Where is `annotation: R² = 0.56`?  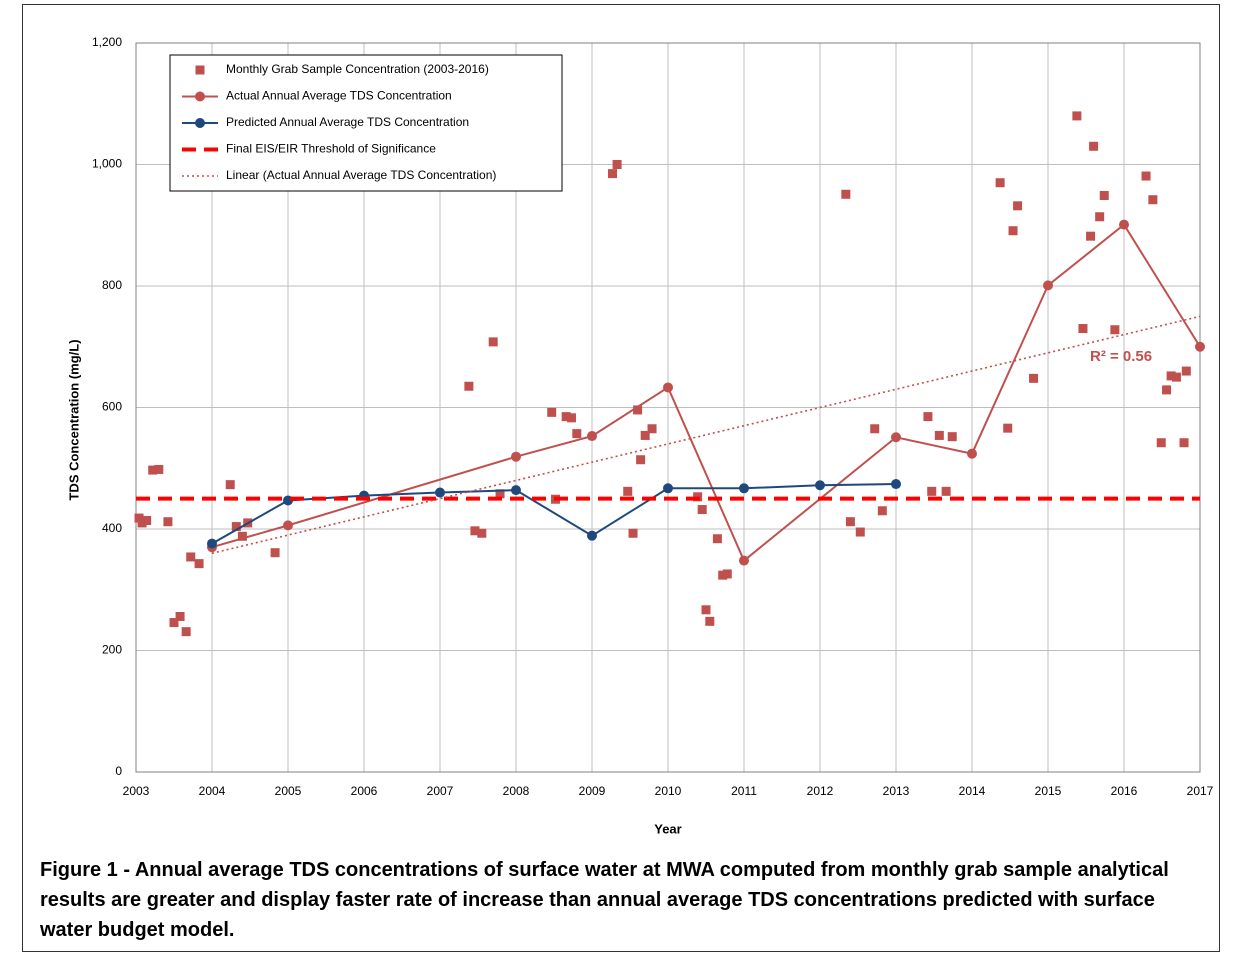
annotation: R² = 0.56 is located at coordinates (1121, 356).